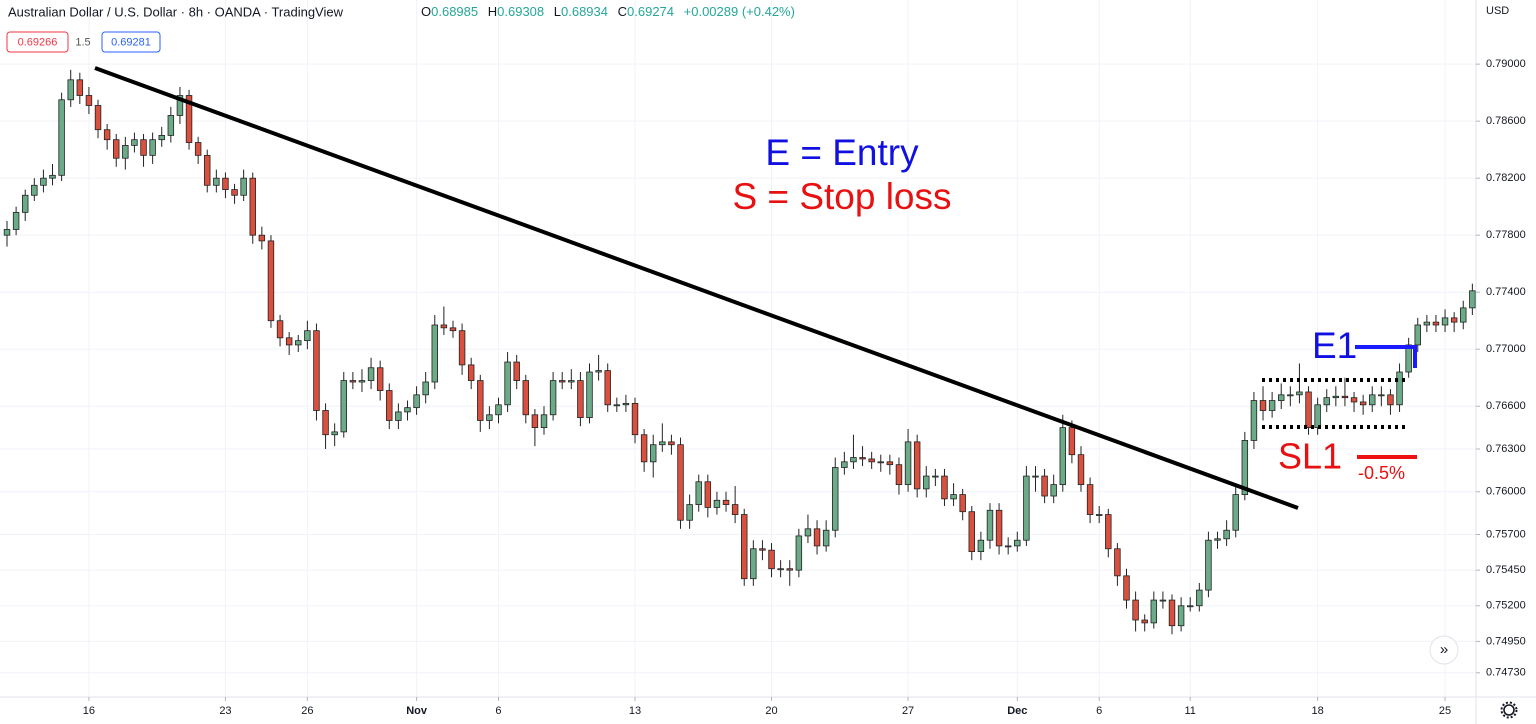 The width and height of the screenshot is (1536, 724). What do you see at coordinates (584, 11) in the screenshot?
I see `ohlc-value: 0.68934` at bounding box center [584, 11].